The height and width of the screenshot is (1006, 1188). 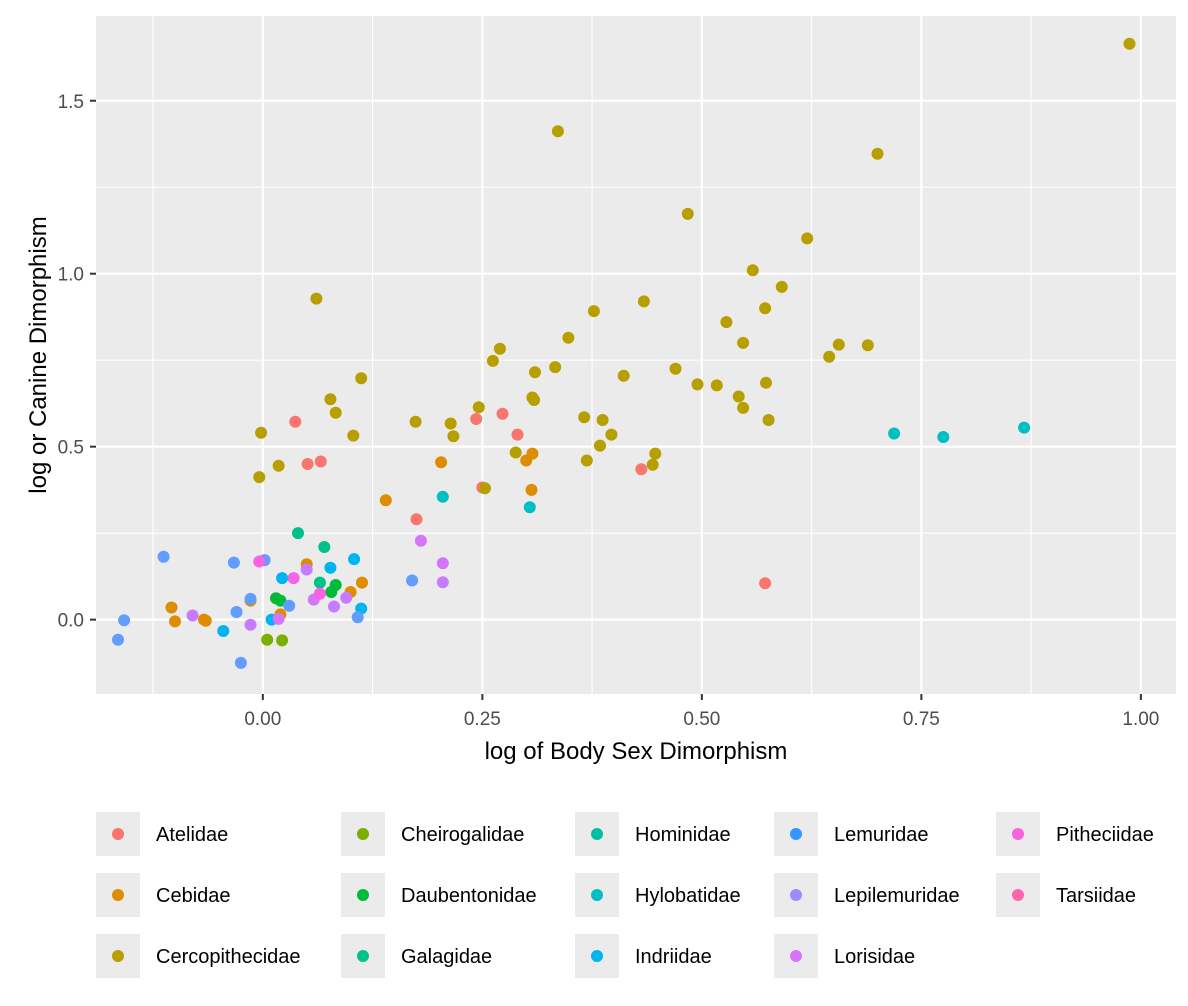 What do you see at coordinates (446, 957) in the screenshot?
I see `legend-label-galagidae: Galagidae` at bounding box center [446, 957].